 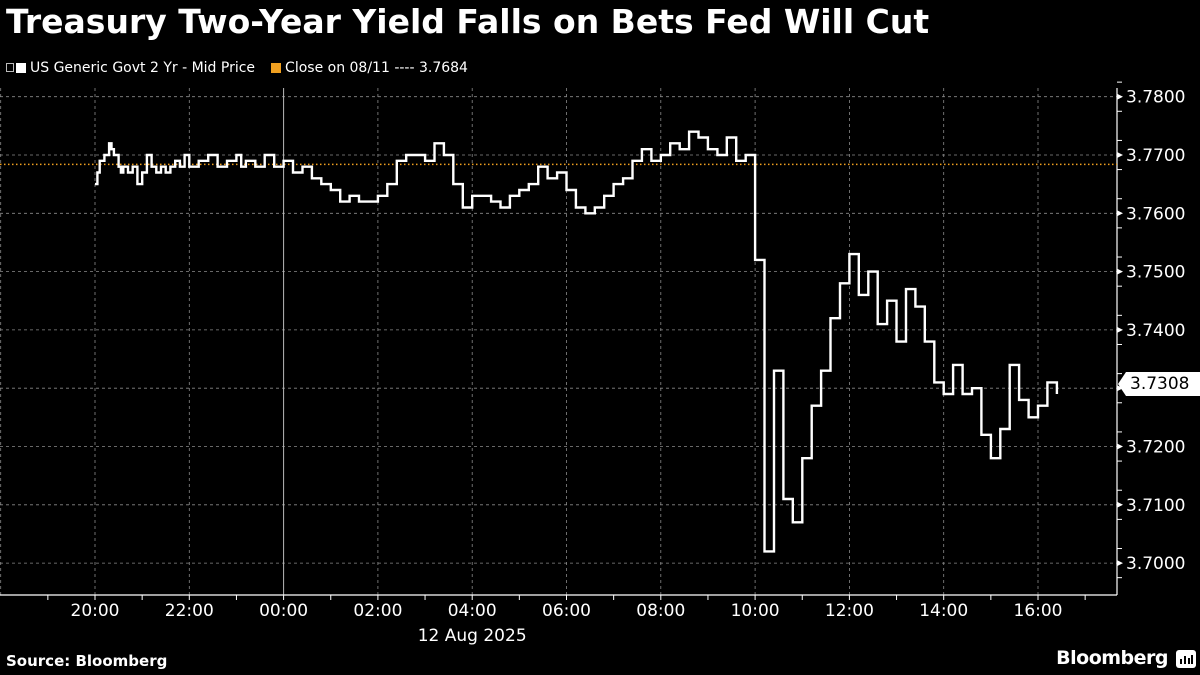 What do you see at coordinates (755, 611) in the screenshot?
I see `svg-text: 10:00` at bounding box center [755, 611].